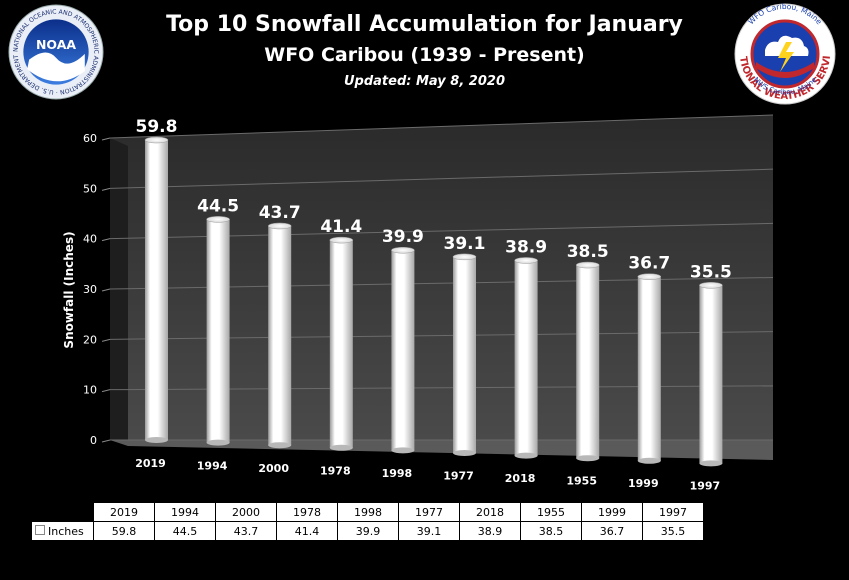 The height and width of the screenshot is (580, 849). What do you see at coordinates (520, 478) in the screenshot?
I see `x-tick-label: 2018` at bounding box center [520, 478].